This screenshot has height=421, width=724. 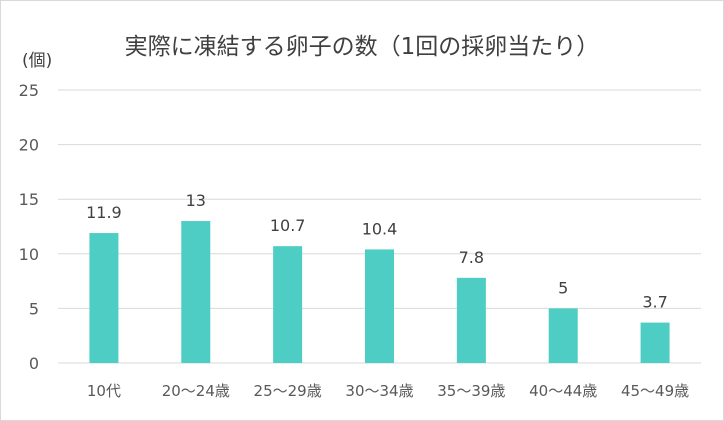 I want to click on data-label: 10.7, so click(x=288, y=225).